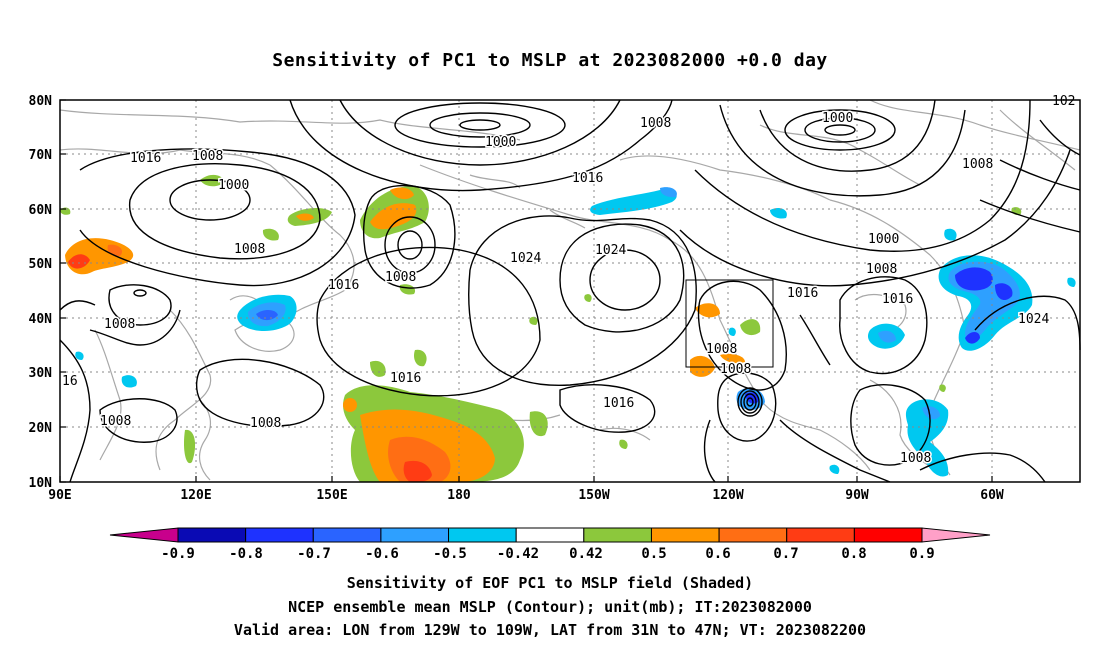 This screenshot has width=1100, height=650. I want to click on lon-label: 180, so click(459, 495).